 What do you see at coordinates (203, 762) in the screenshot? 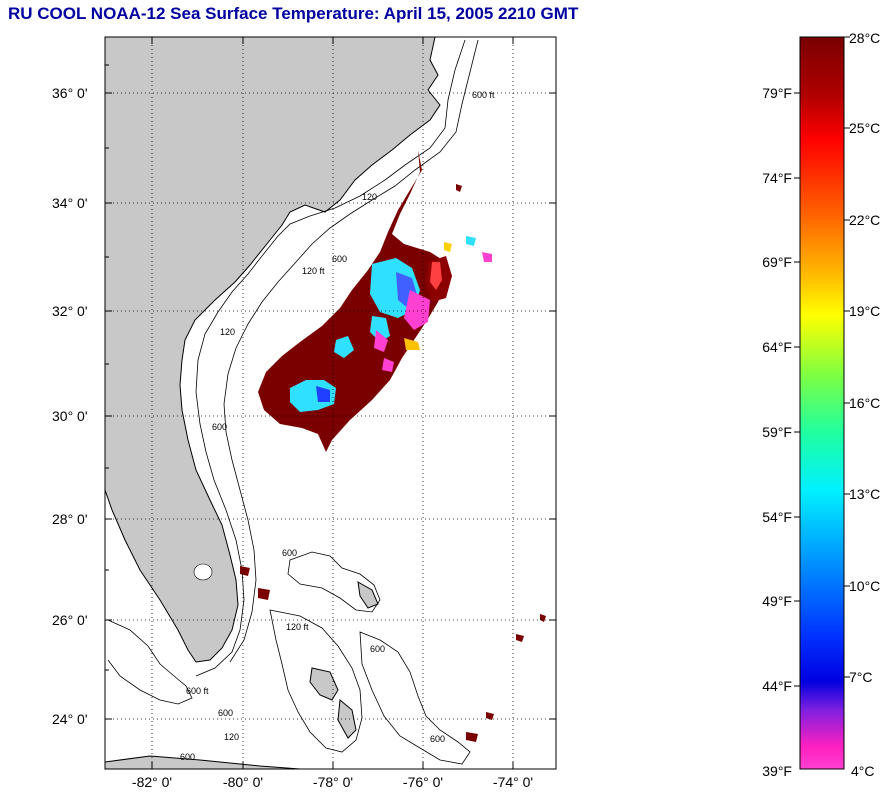
I see `land-cuba` at bounding box center [203, 762].